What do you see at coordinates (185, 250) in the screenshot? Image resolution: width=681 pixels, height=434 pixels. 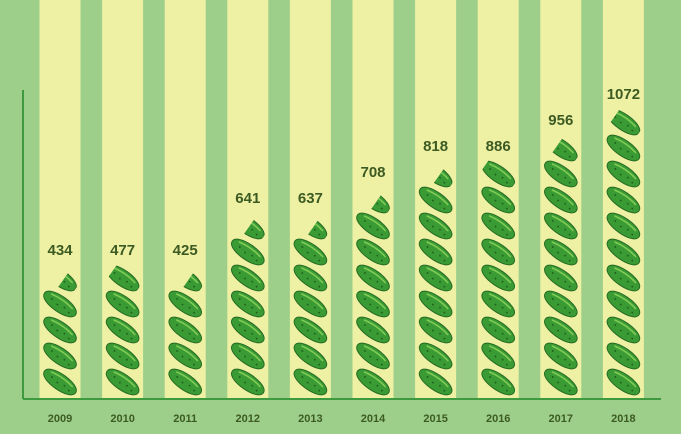 I see `value-label: 425` at bounding box center [185, 250].